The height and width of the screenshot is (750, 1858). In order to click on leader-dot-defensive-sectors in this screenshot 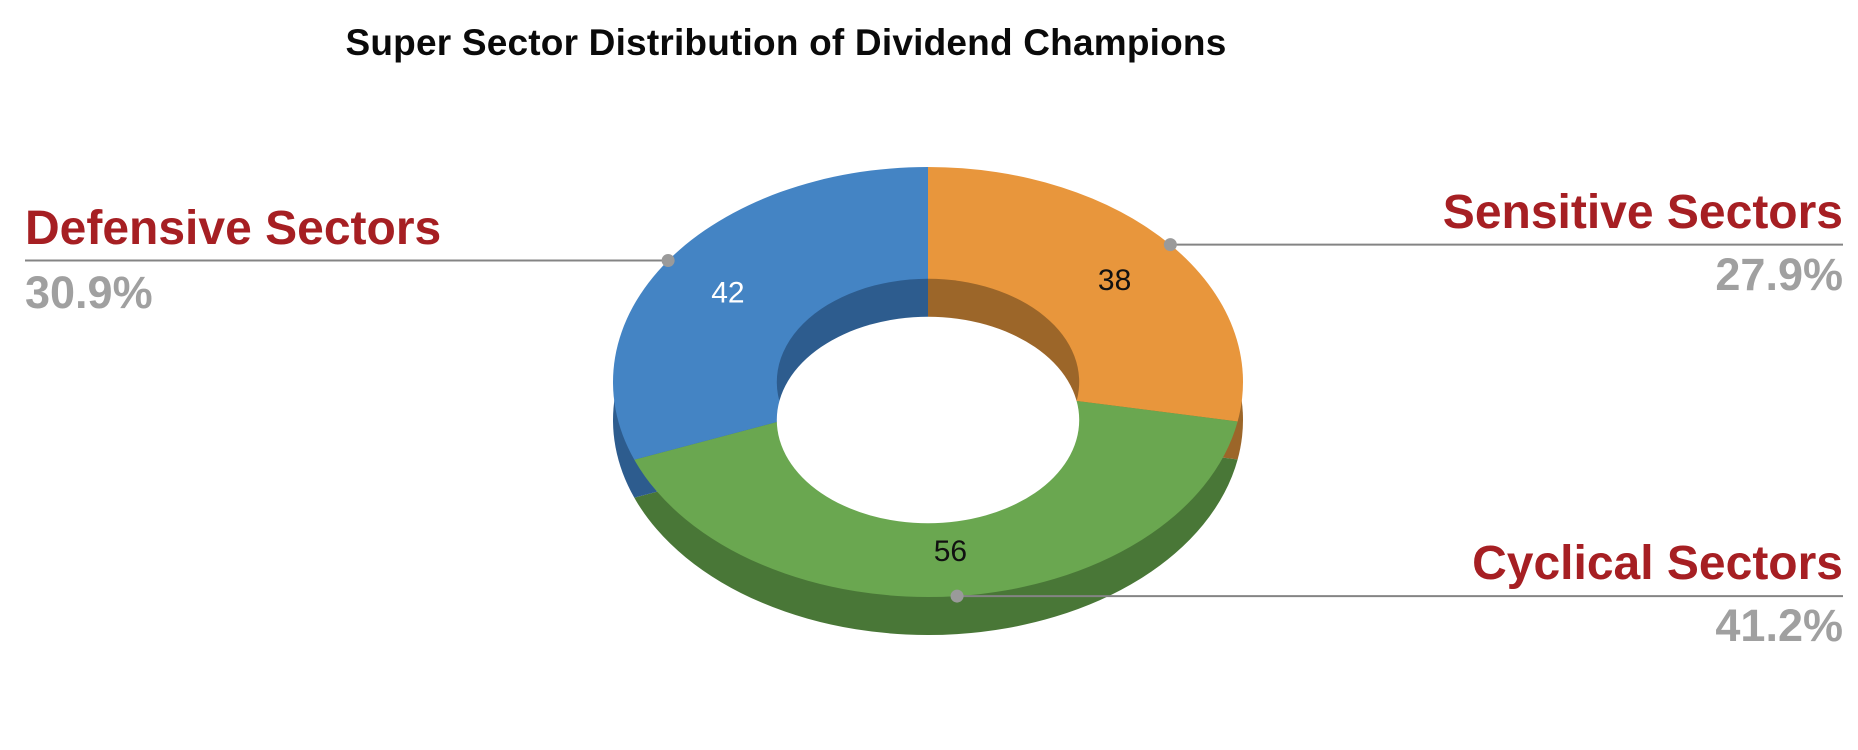, I will do `click(668, 260)`.